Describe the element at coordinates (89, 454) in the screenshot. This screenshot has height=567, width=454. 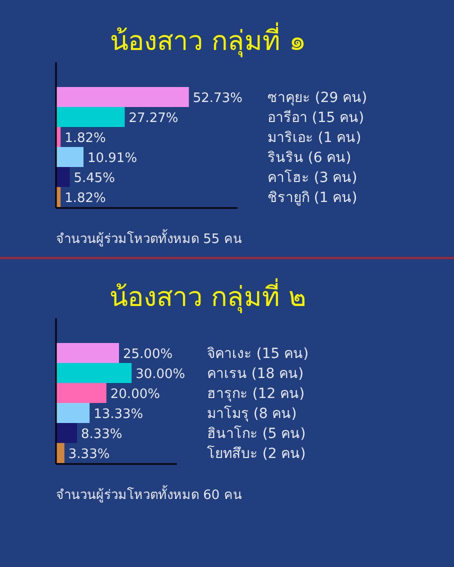
I see `data-label: 3.33%` at that location.